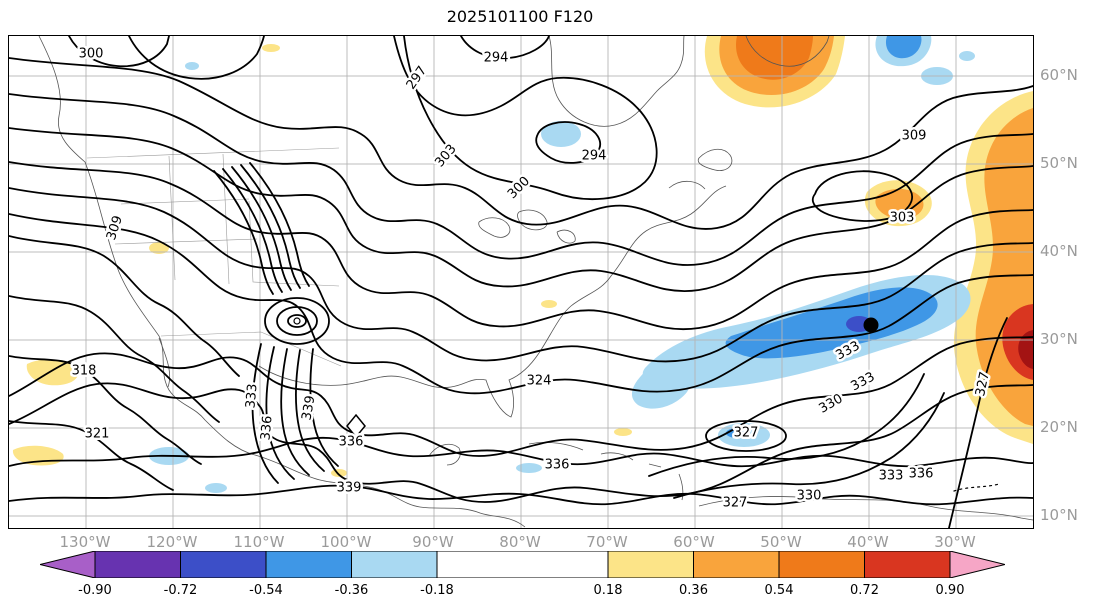 This screenshot has width=1105, height=615. What do you see at coordinates (809, 496) in the screenshot?
I see `contour-label: 330` at bounding box center [809, 496].